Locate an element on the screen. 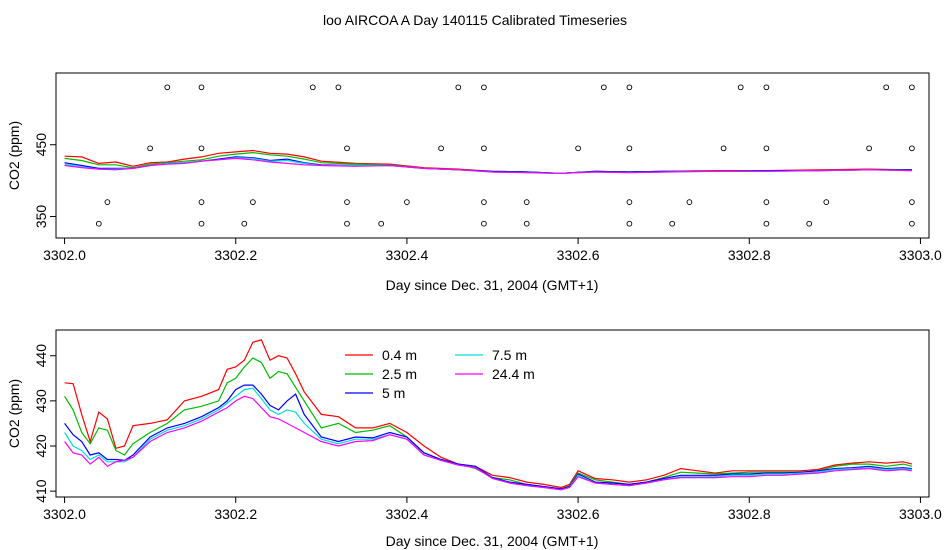 This screenshot has height=550, width=950. top-y-axis-label: CO2 (ppm) is located at coordinates (14, 155).